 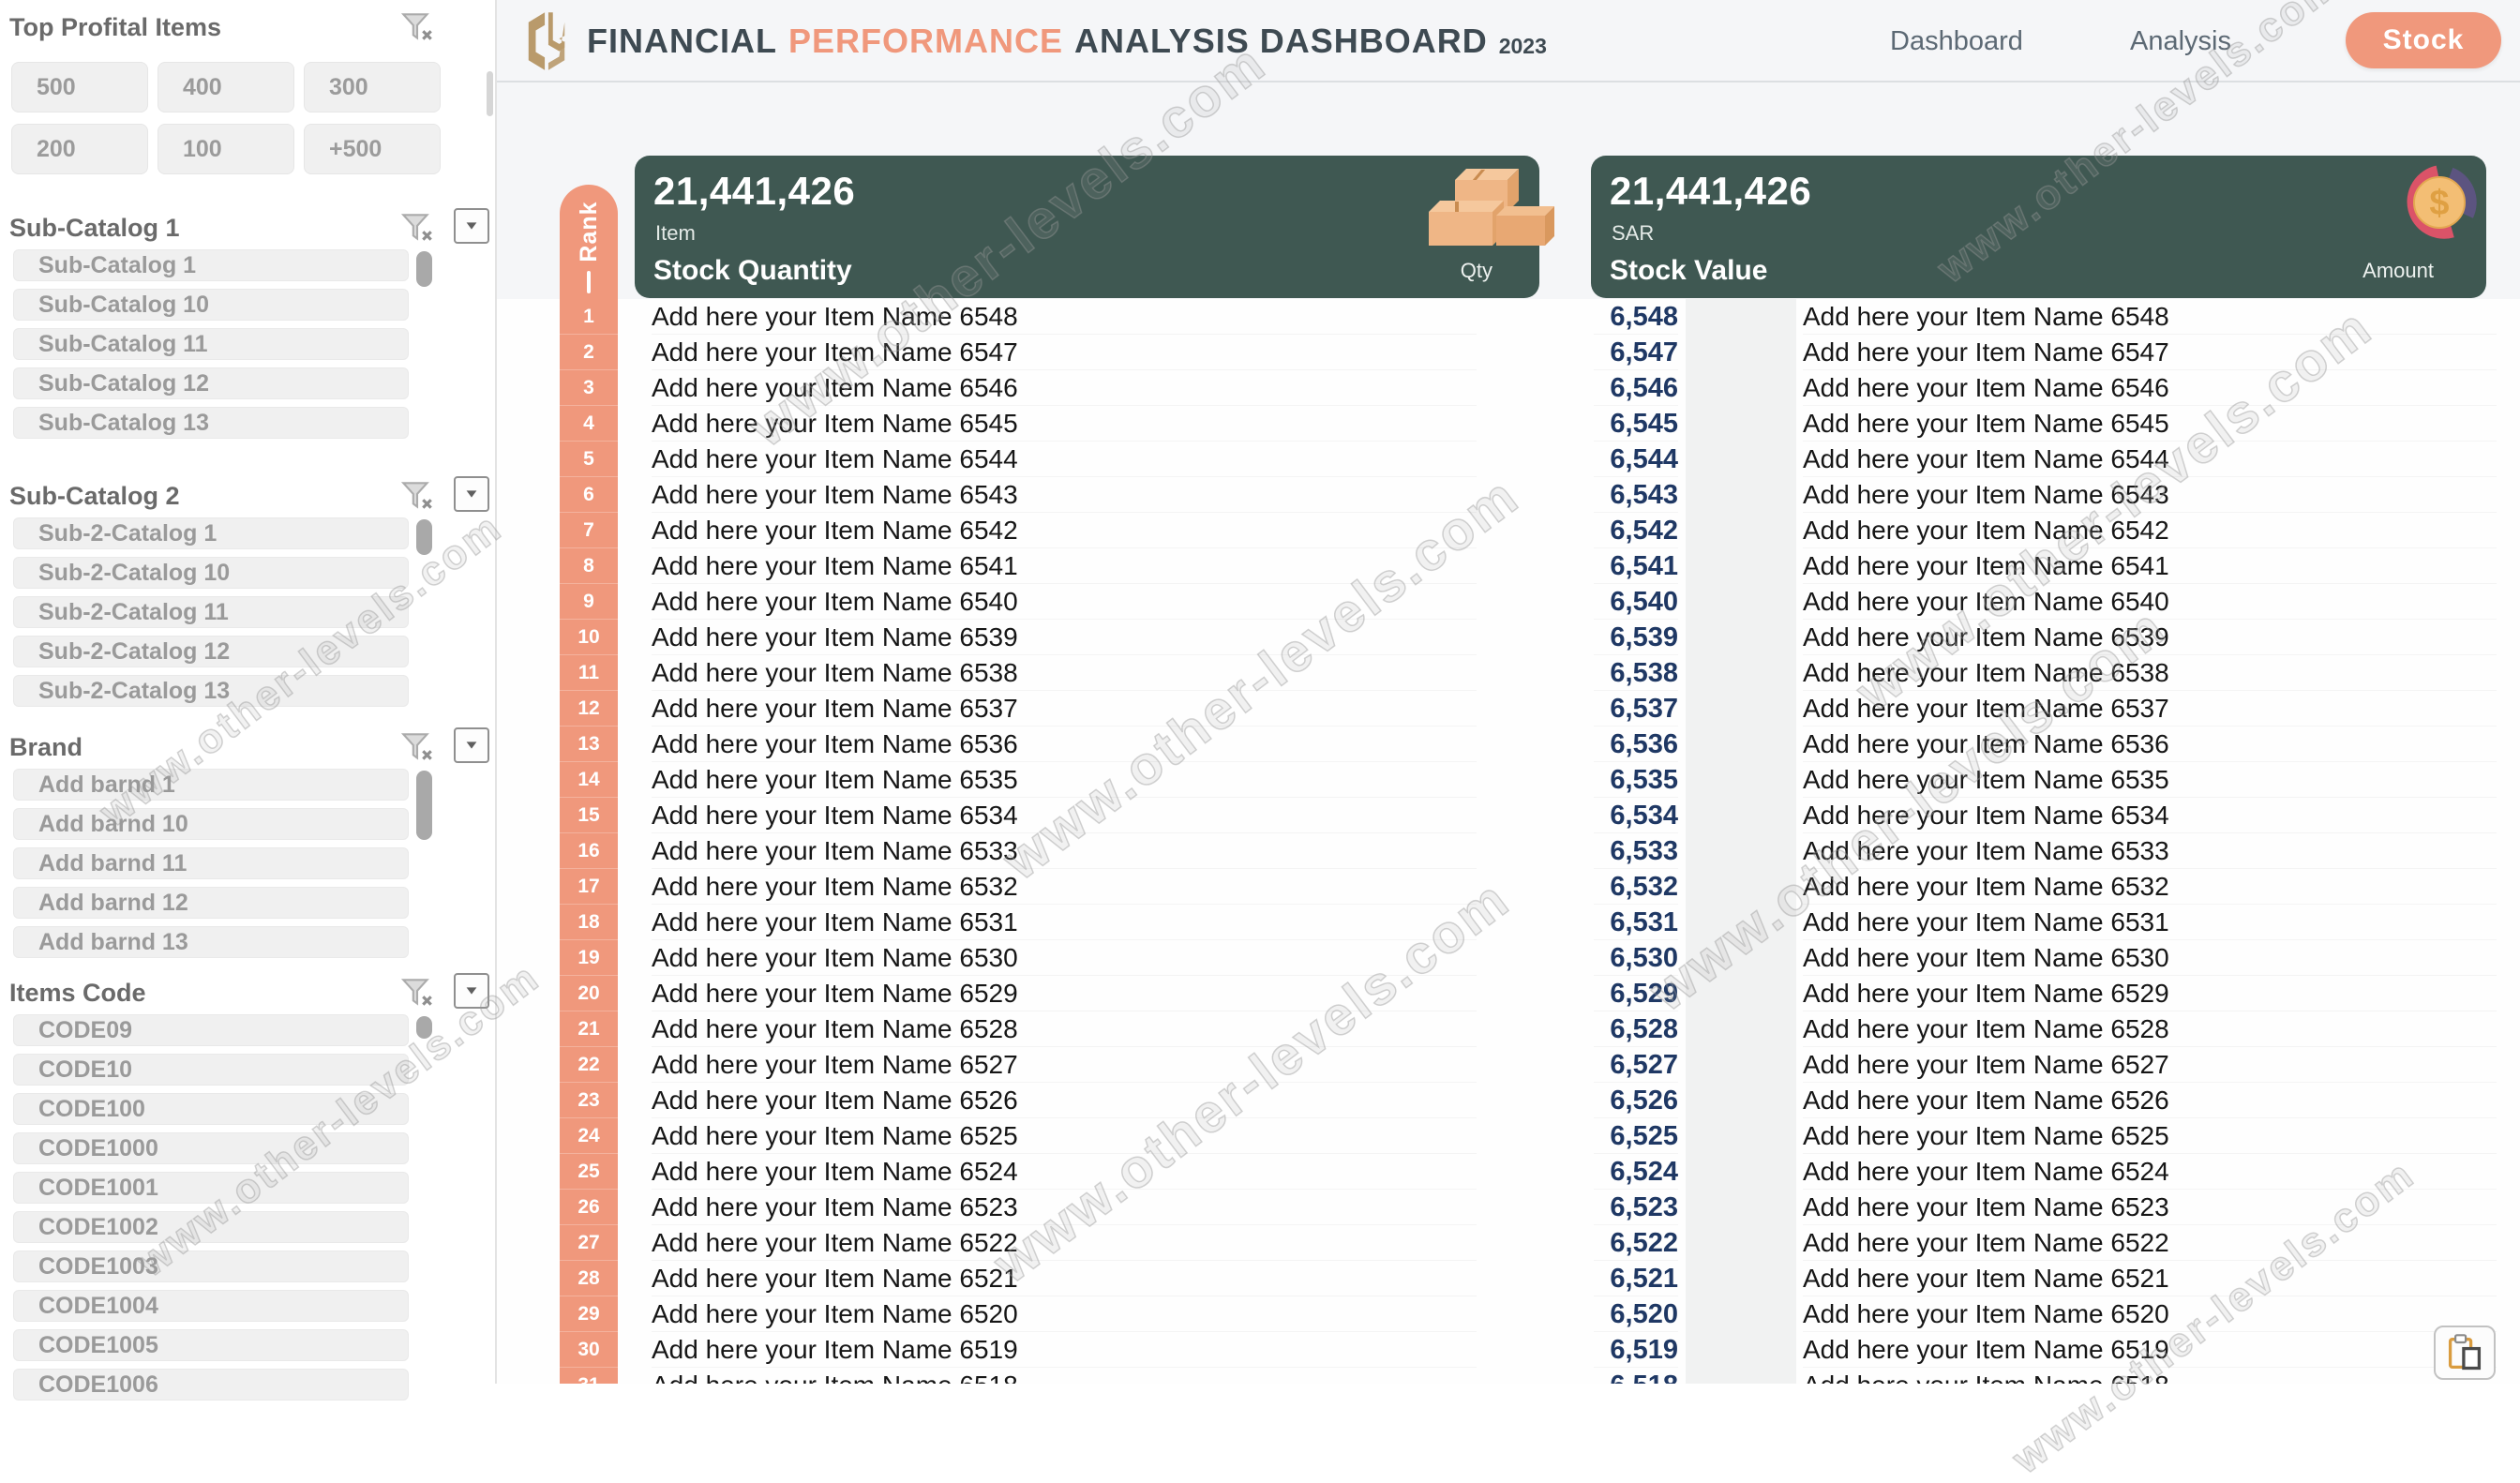 What do you see at coordinates (211, 573) in the screenshot?
I see `filter-list-item: Sub-2-Catalog 10` at bounding box center [211, 573].